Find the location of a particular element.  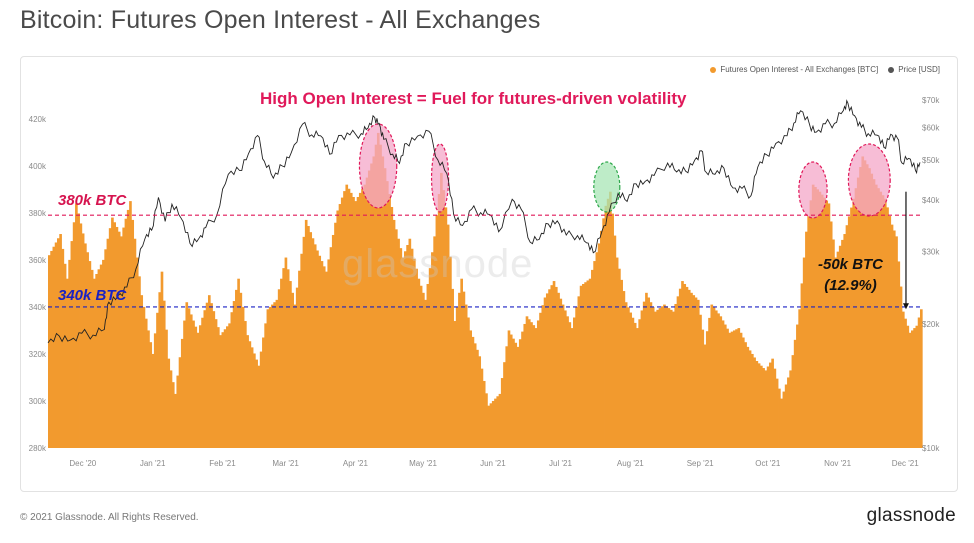

level-340-label: 340k BTC is located at coordinates (92, 295).